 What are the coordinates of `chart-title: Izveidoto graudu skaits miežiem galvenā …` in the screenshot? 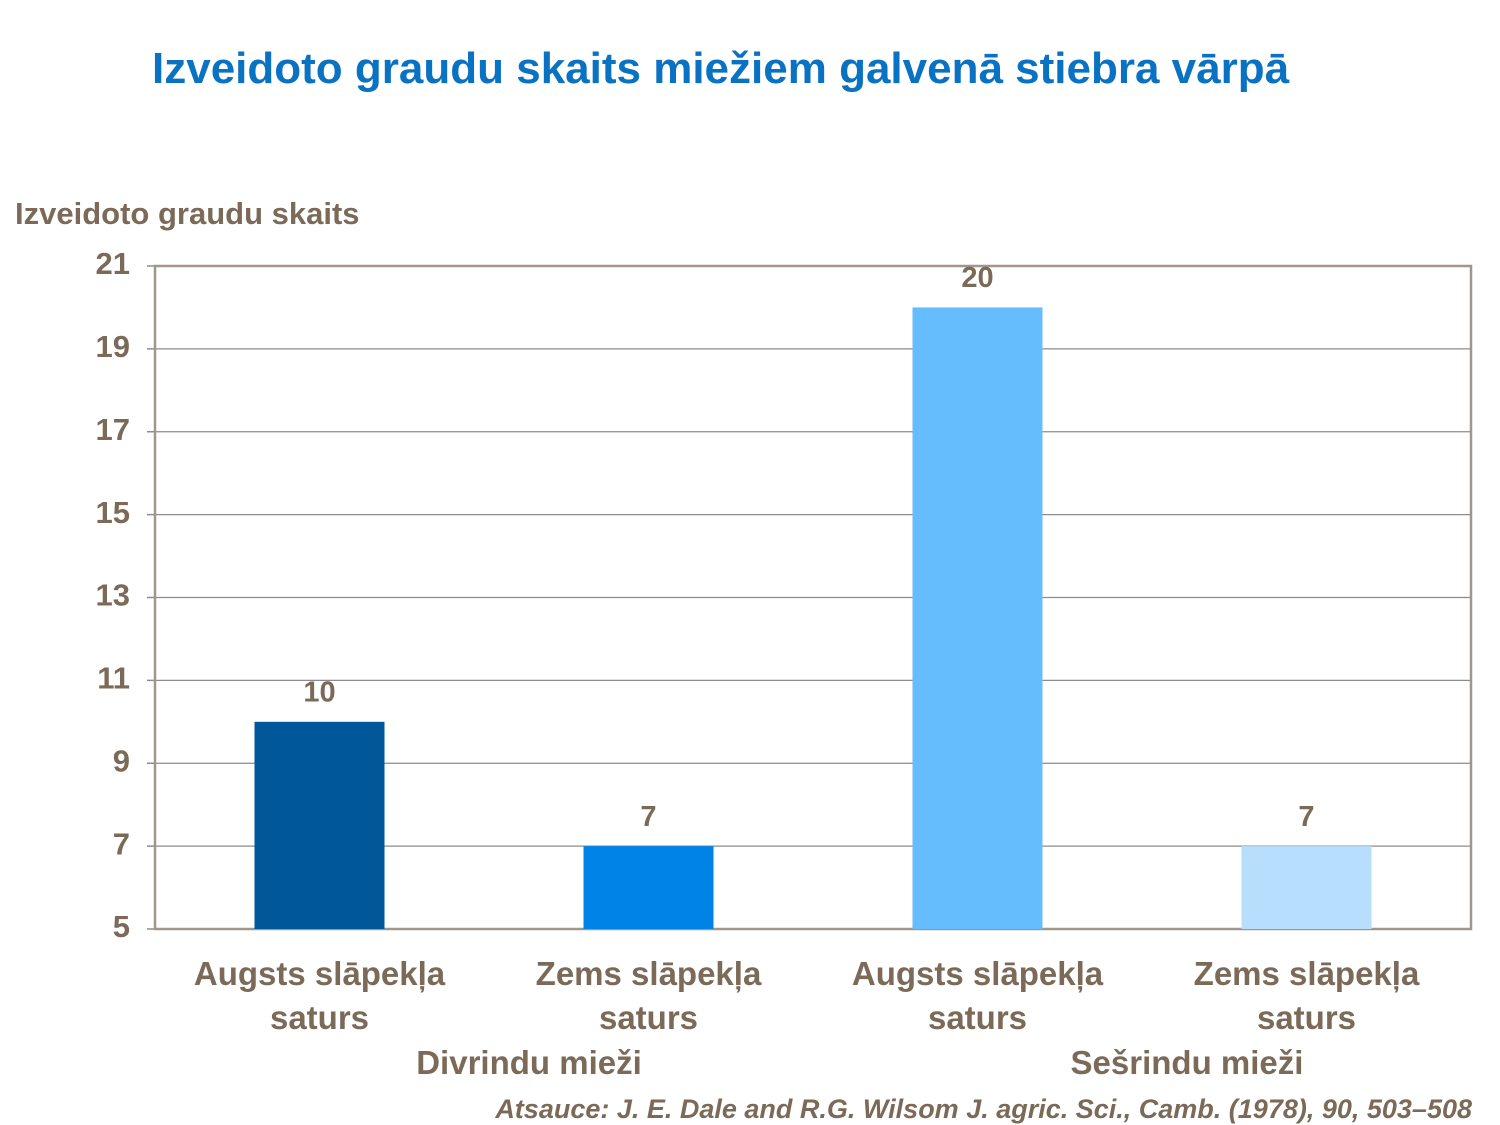 It's located at (721, 68).